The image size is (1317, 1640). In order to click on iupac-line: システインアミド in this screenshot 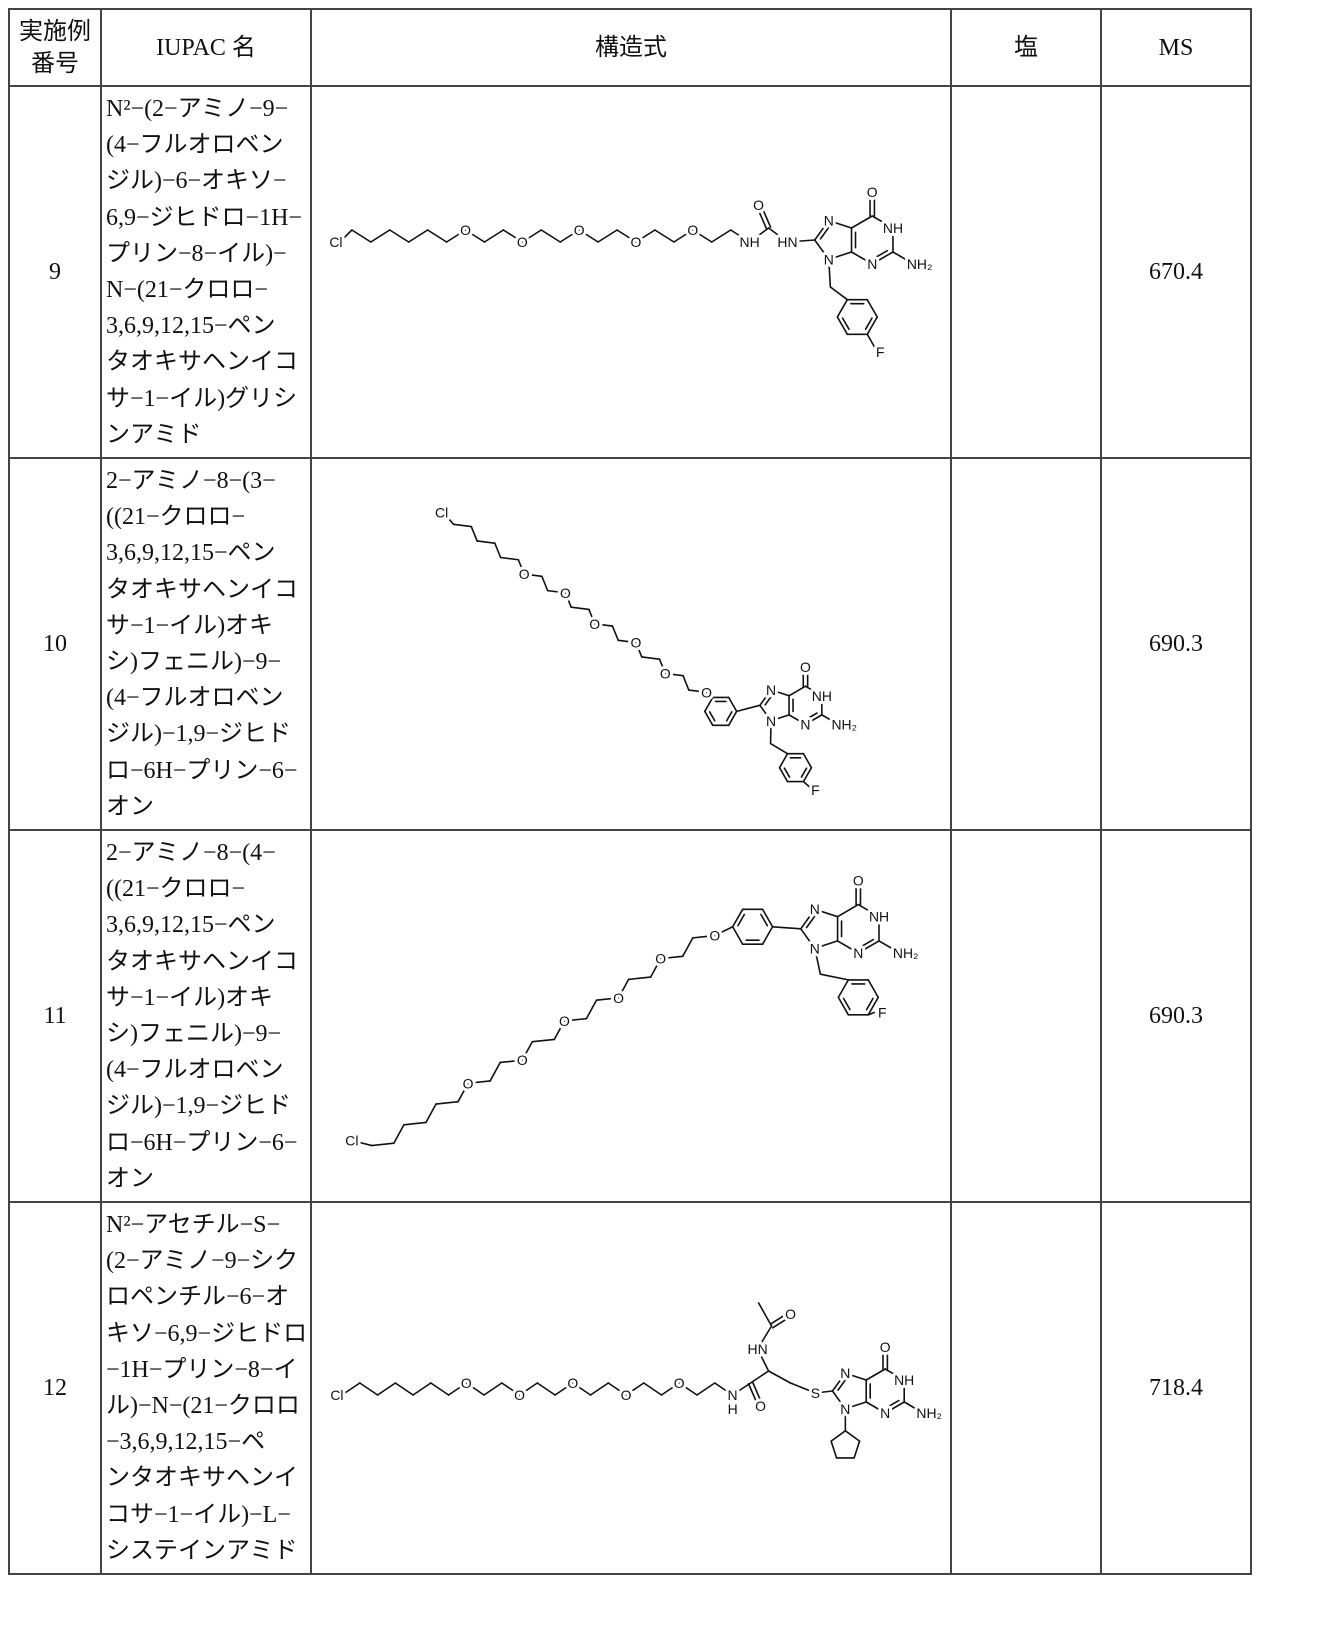, I will do `click(208, 1551)`.